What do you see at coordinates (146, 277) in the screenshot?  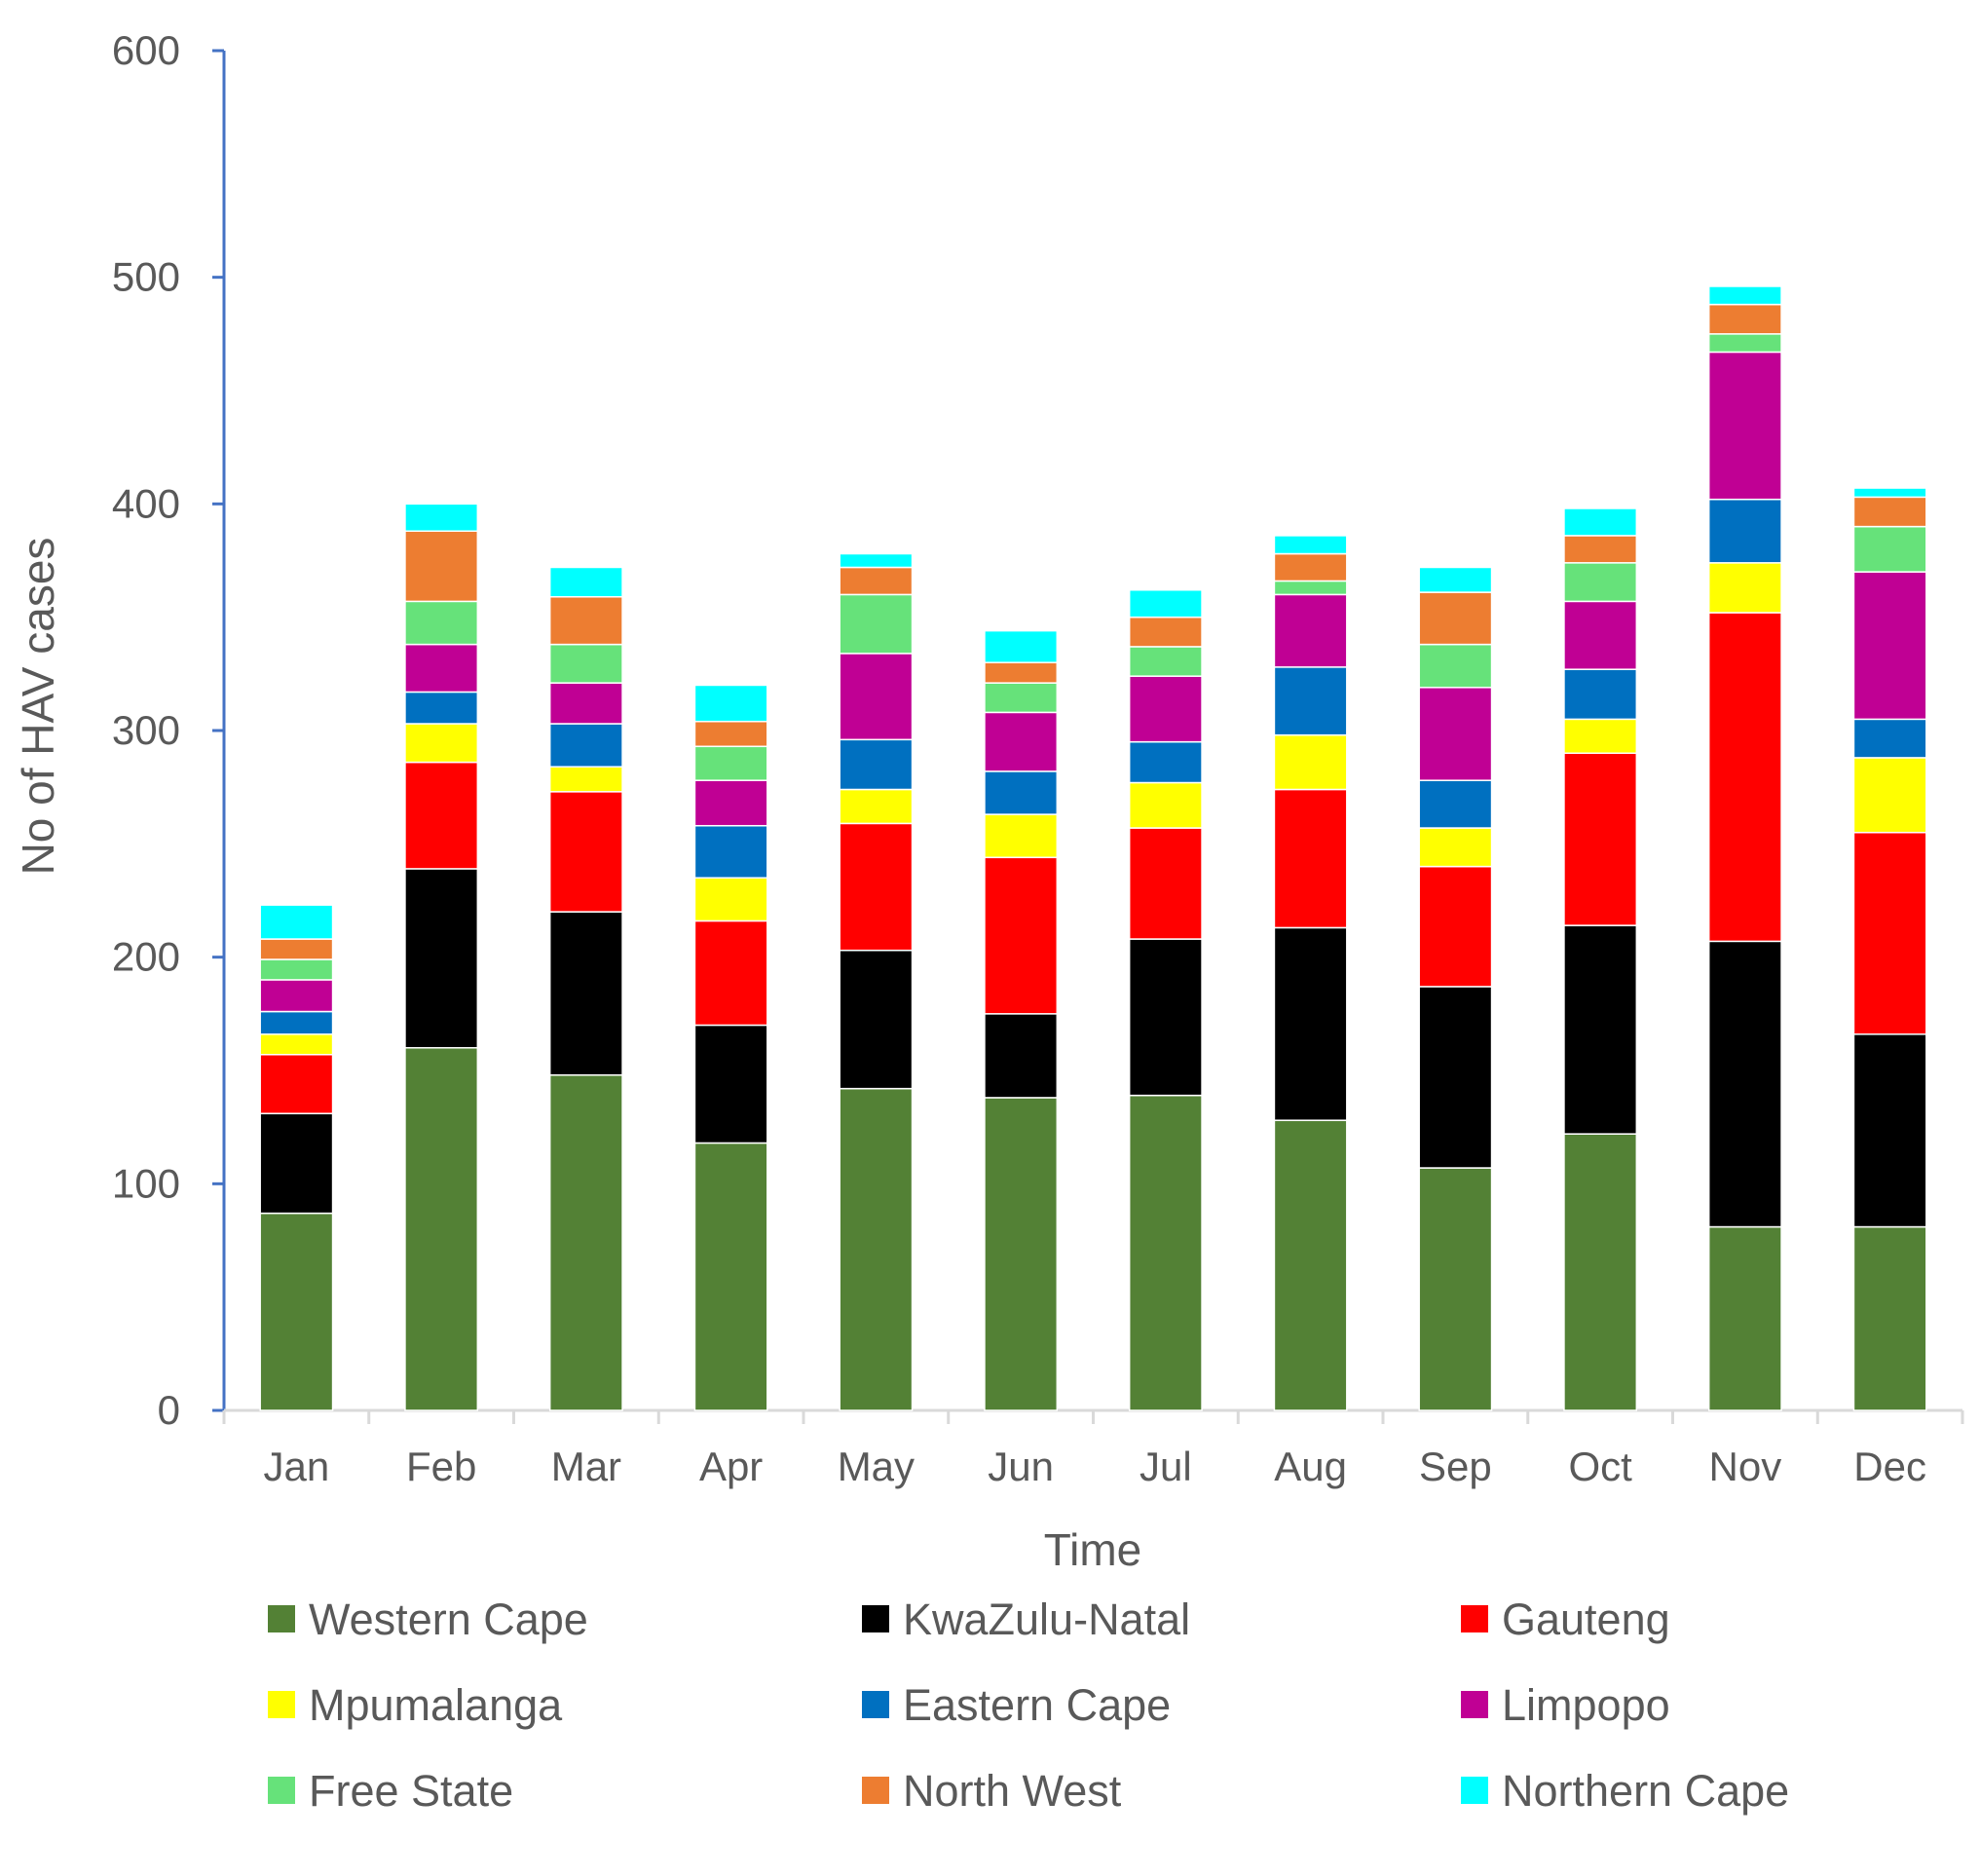 I see `y-tick-label: 500` at bounding box center [146, 277].